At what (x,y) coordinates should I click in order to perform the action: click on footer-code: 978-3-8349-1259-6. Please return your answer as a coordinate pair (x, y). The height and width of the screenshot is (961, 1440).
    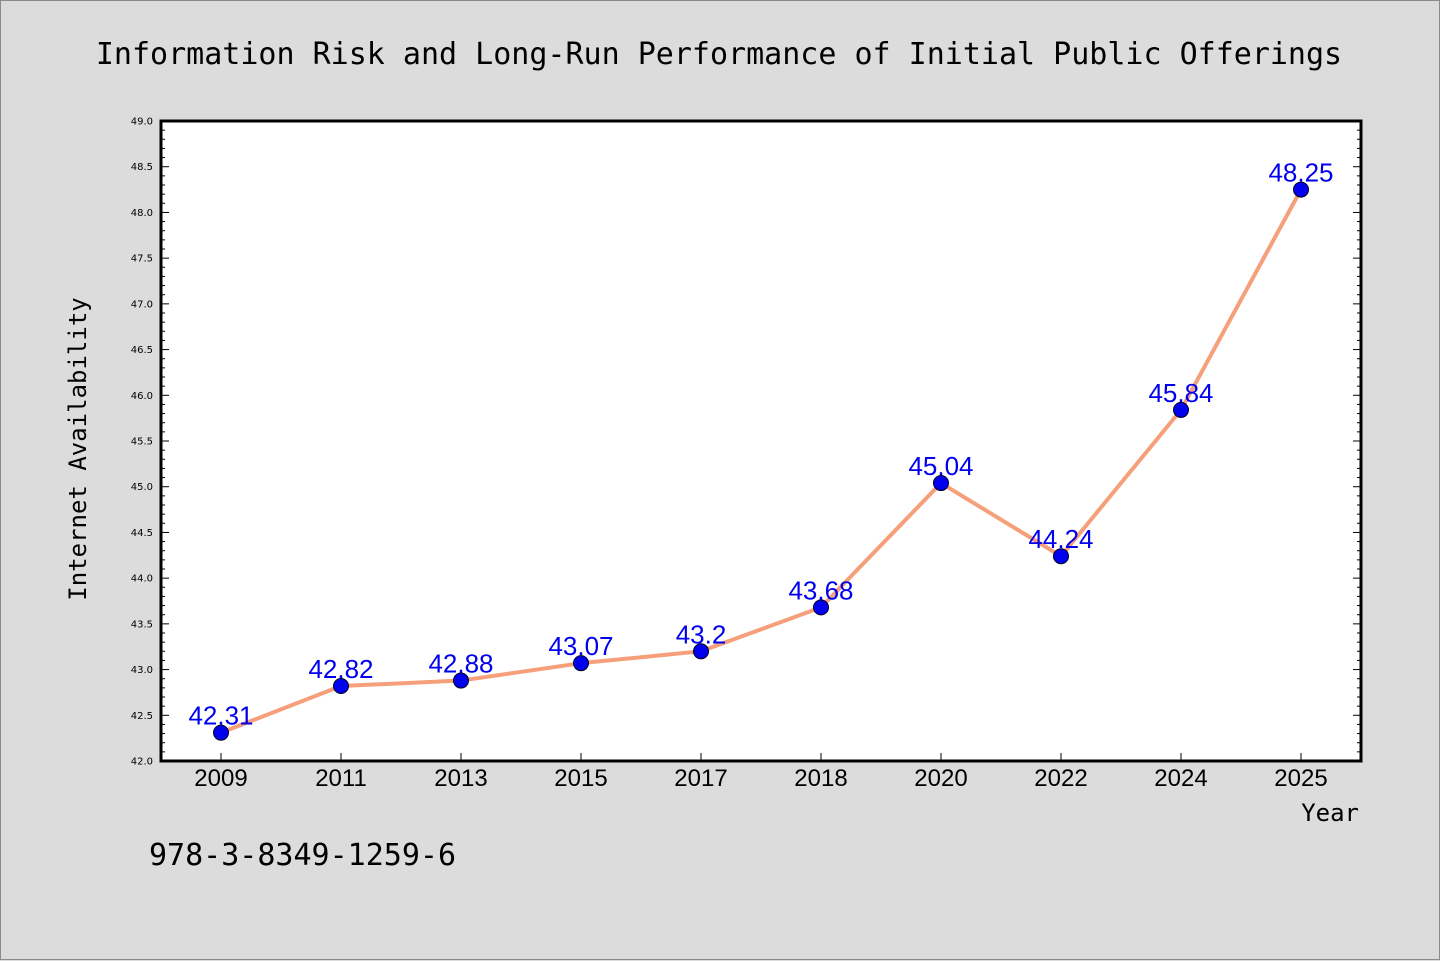
    Looking at the image, I should click on (302, 855).